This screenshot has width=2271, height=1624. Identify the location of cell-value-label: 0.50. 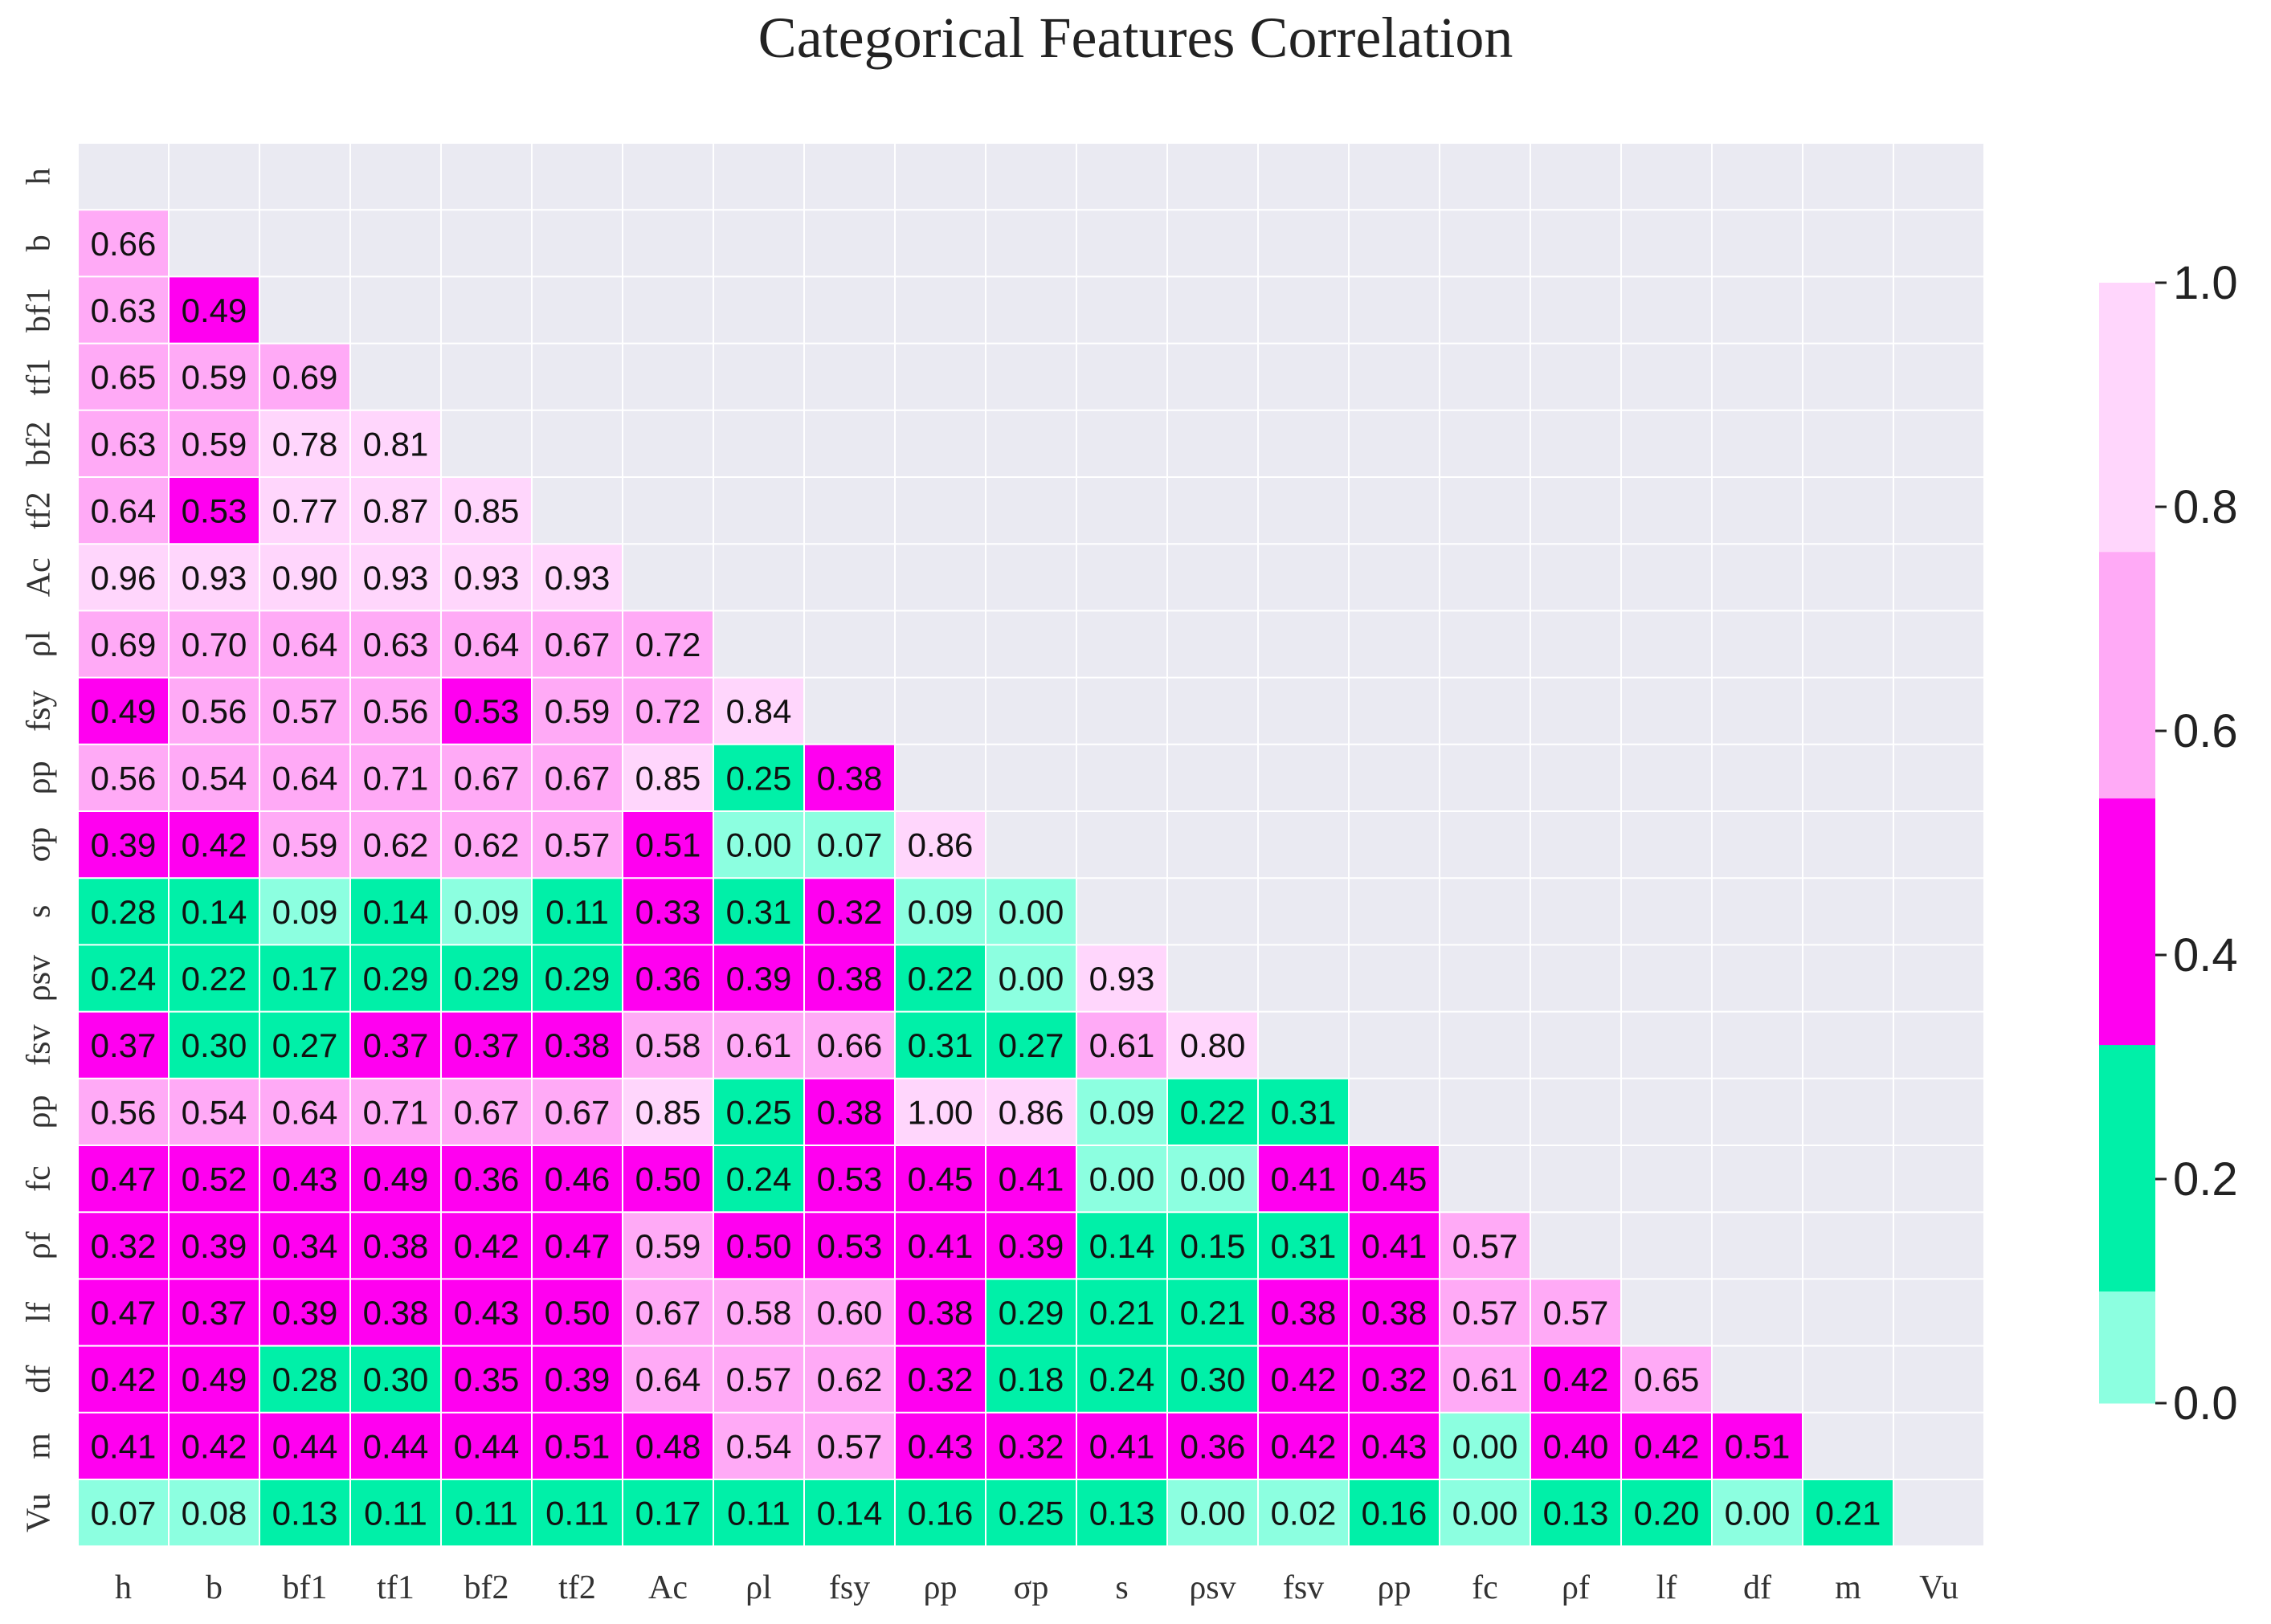
(668, 1179).